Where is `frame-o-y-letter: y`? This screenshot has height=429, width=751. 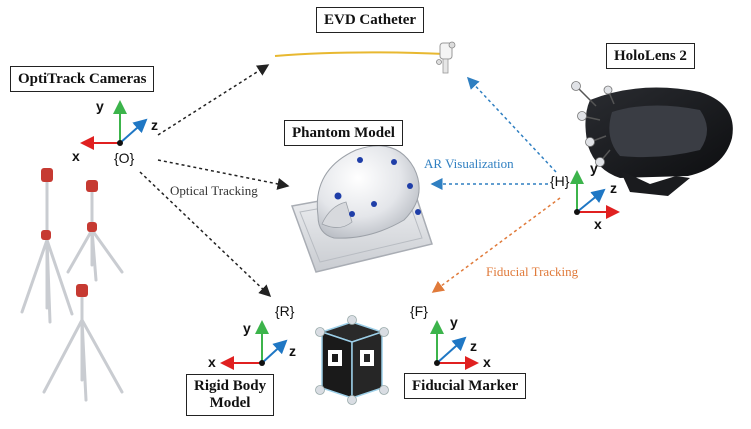
frame-o-y-letter: y is located at coordinates (100, 106).